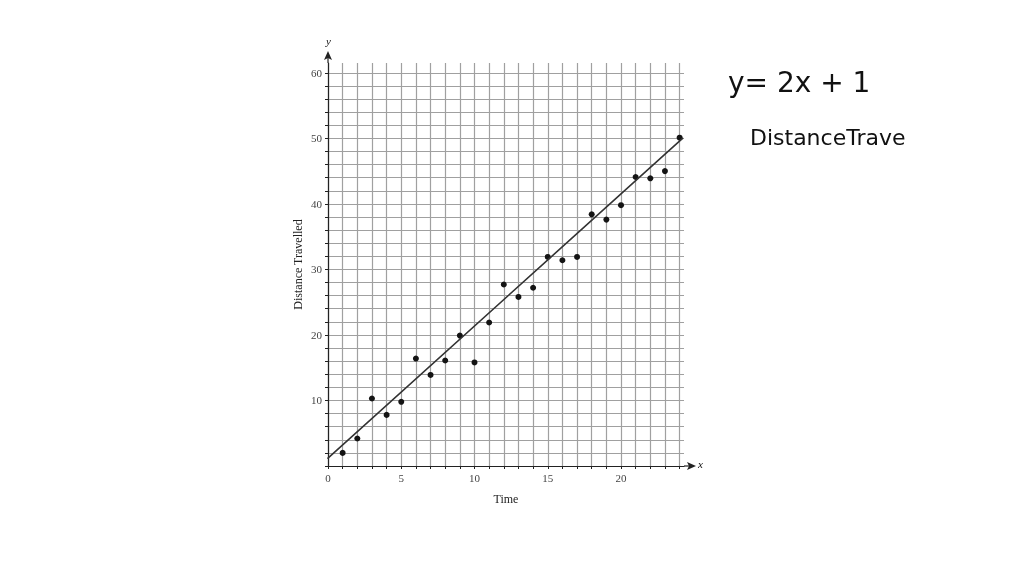  What do you see at coordinates (621, 477) in the screenshot?
I see `x-tick-label: 20` at bounding box center [621, 477].